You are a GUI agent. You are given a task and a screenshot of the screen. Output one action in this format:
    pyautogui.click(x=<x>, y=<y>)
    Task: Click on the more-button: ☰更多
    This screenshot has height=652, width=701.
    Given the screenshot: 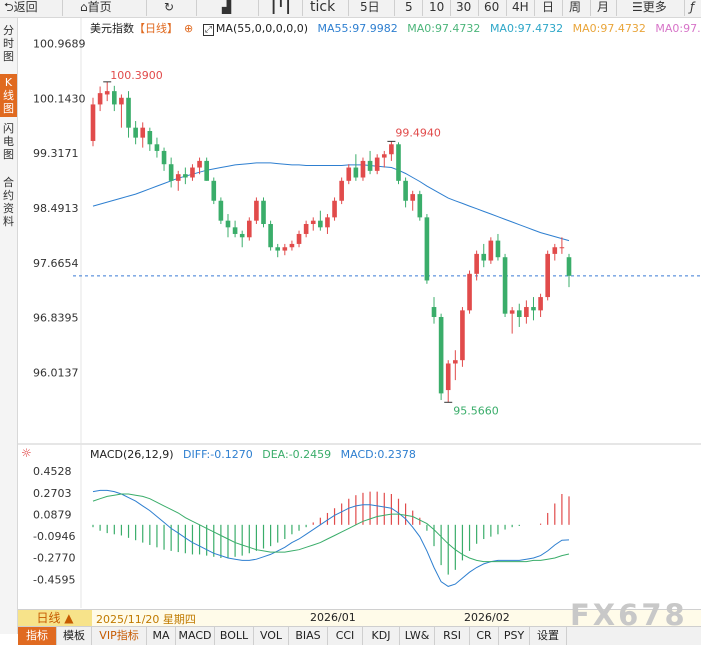 What is the action you would take?
    pyautogui.click(x=649, y=7)
    